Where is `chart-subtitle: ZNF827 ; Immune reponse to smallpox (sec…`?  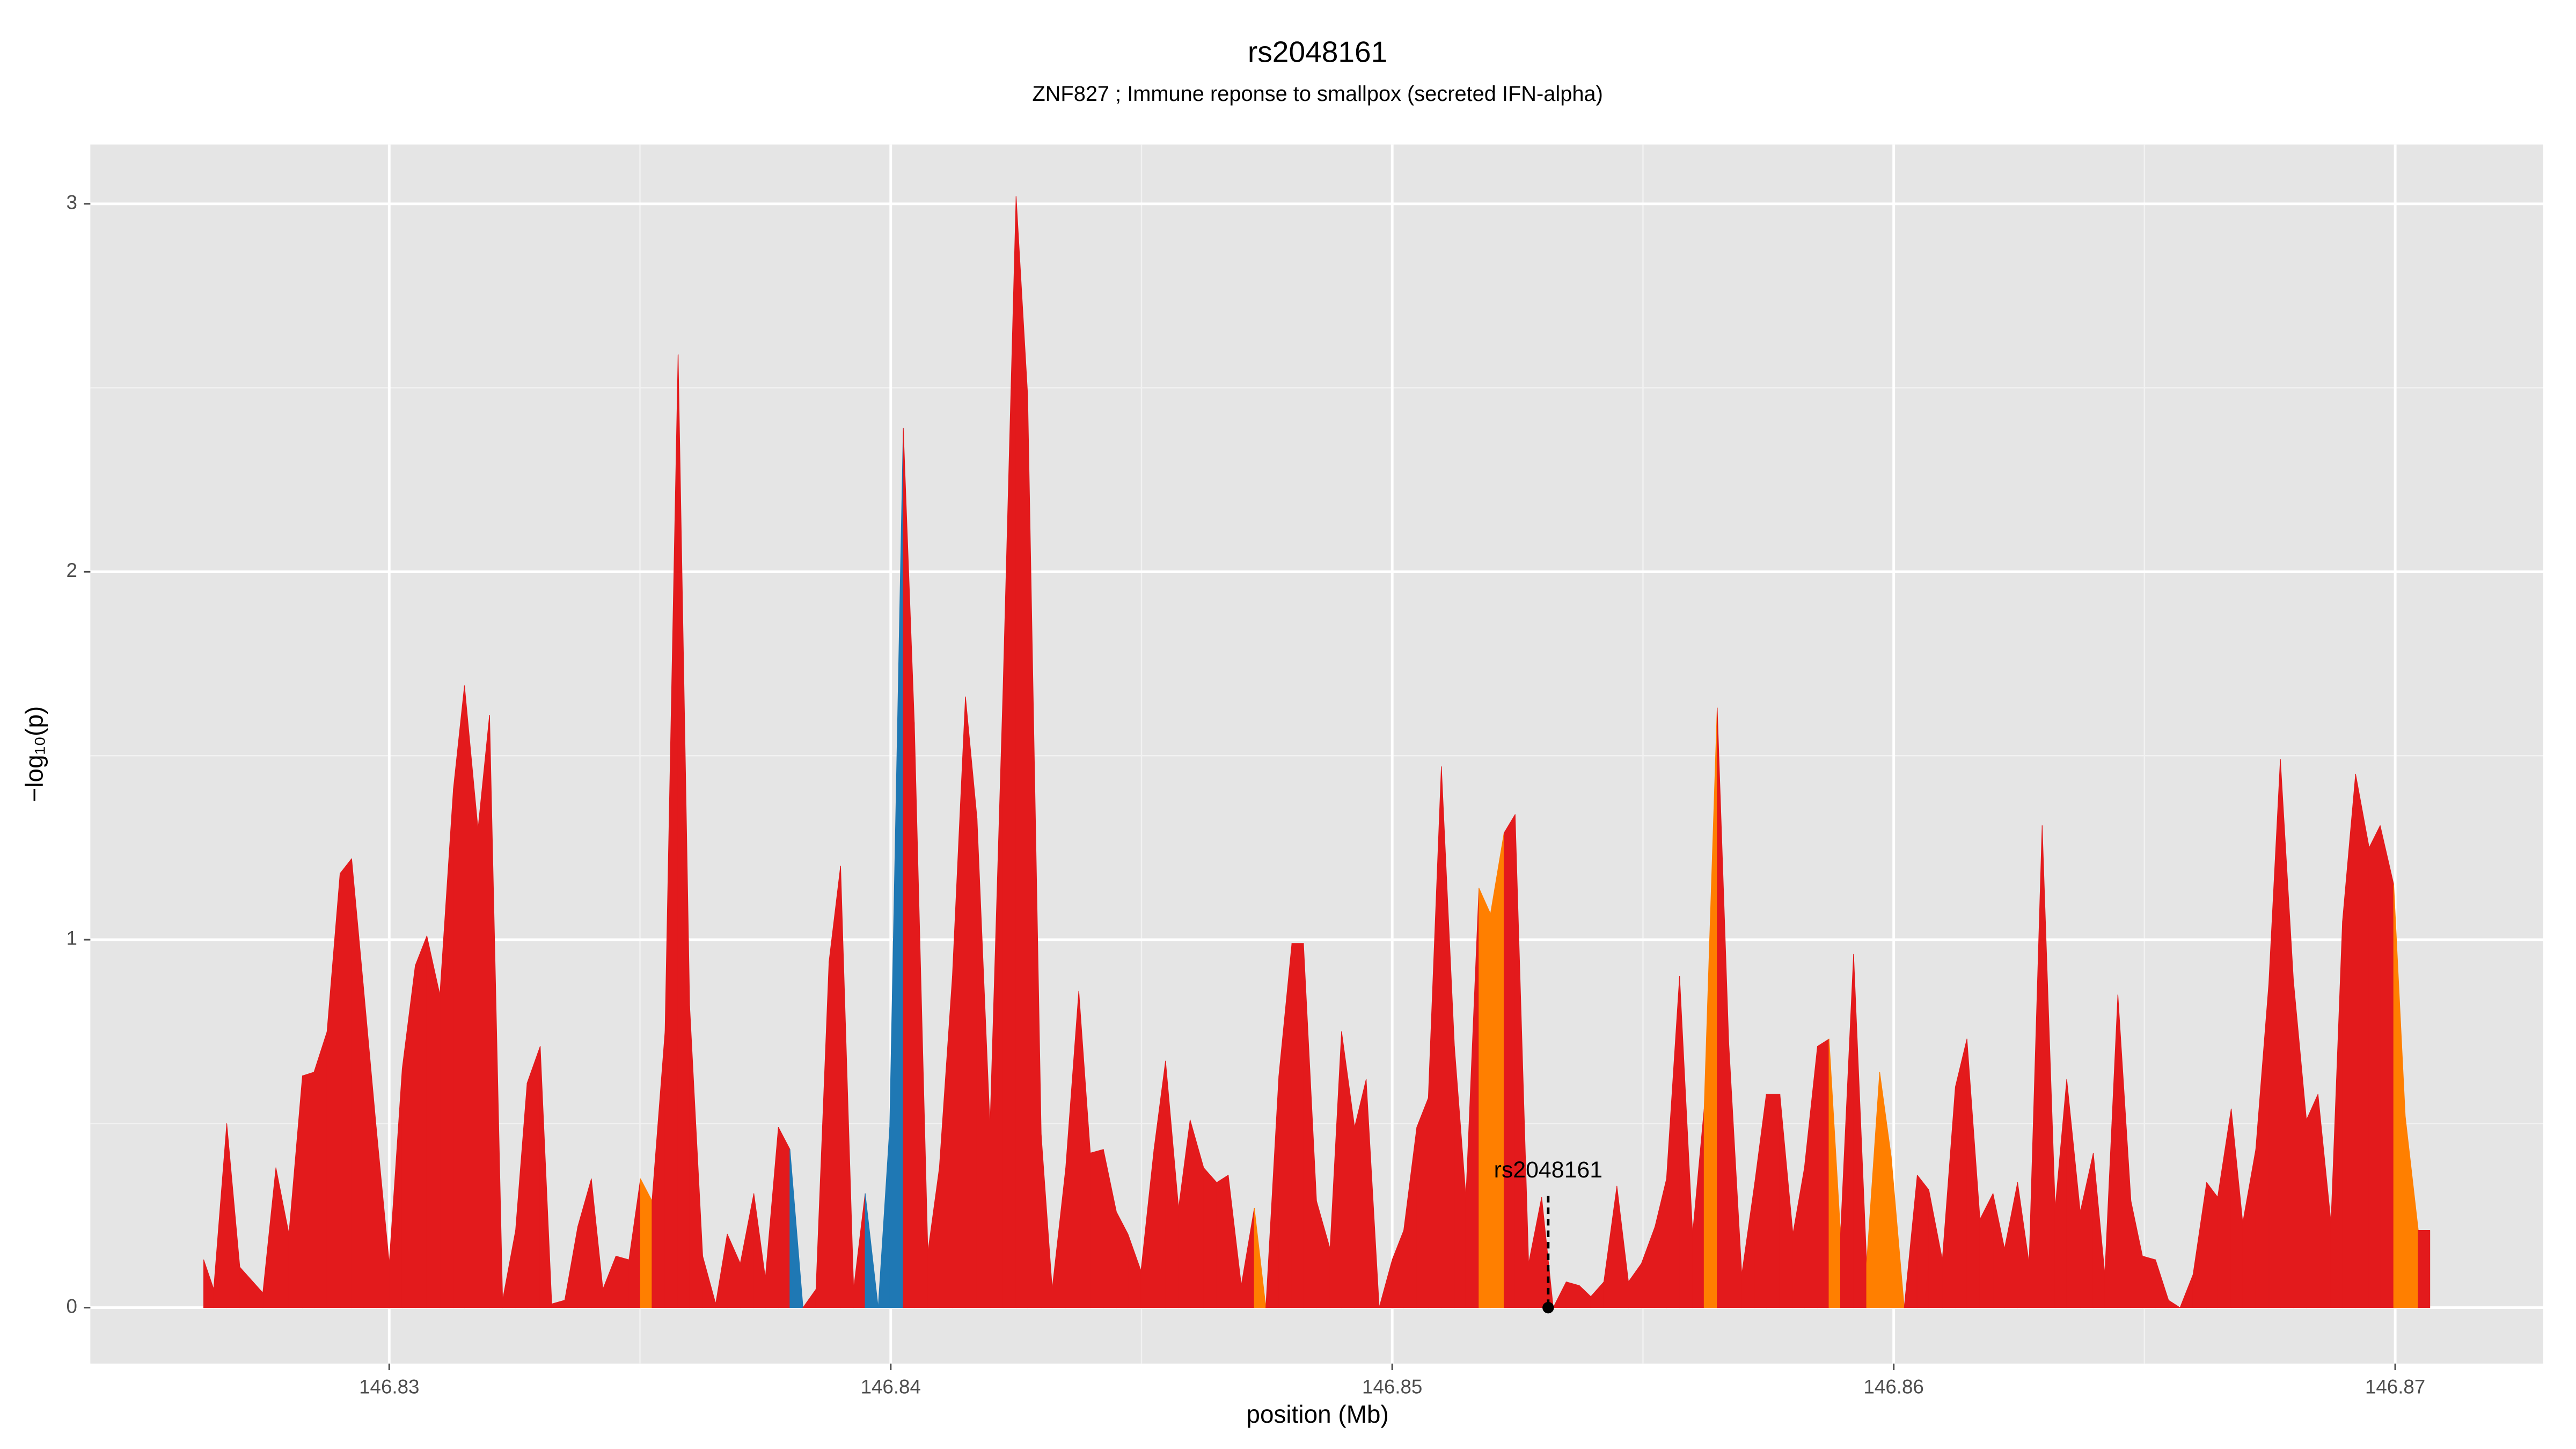 chart-subtitle: ZNF827 ; Immune reponse to smallpox (sec… is located at coordinates (1317, 94).